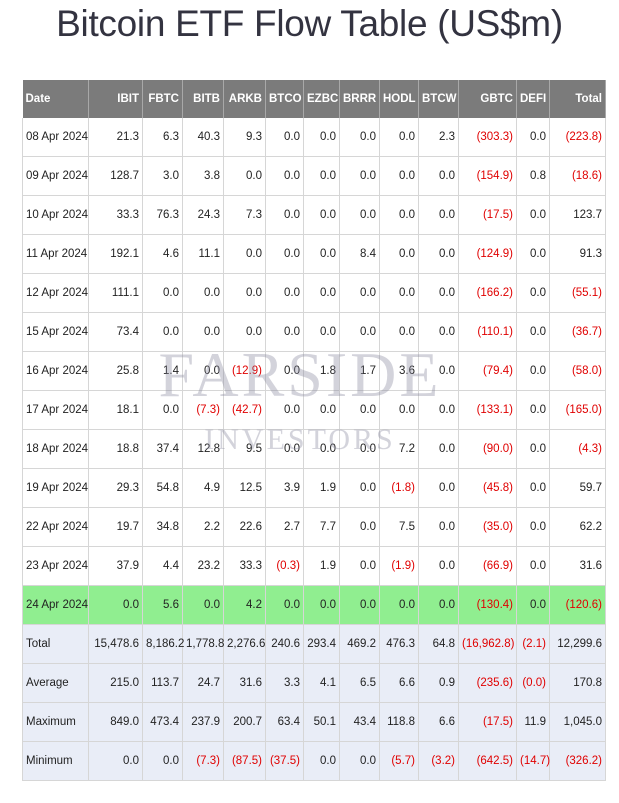 The height and width of the screenshot is (803, 619). What do you see at coordinates (203, 215) in the screenshot?
I see `table-cell-bitb: 24.3` at bounding box center [203, 215].